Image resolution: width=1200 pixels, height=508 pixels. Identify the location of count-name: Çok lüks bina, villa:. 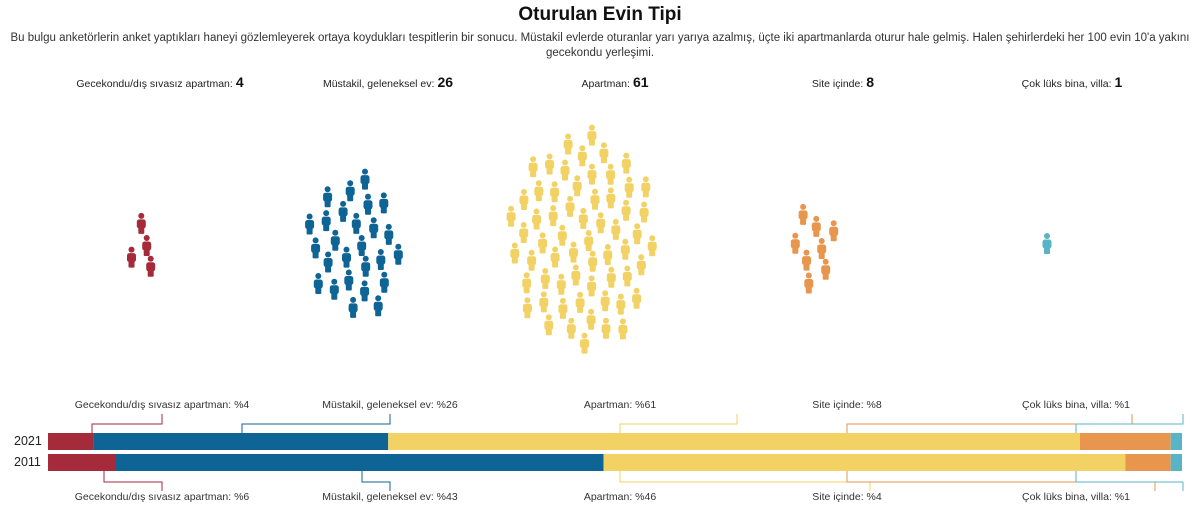
(1066, 84).